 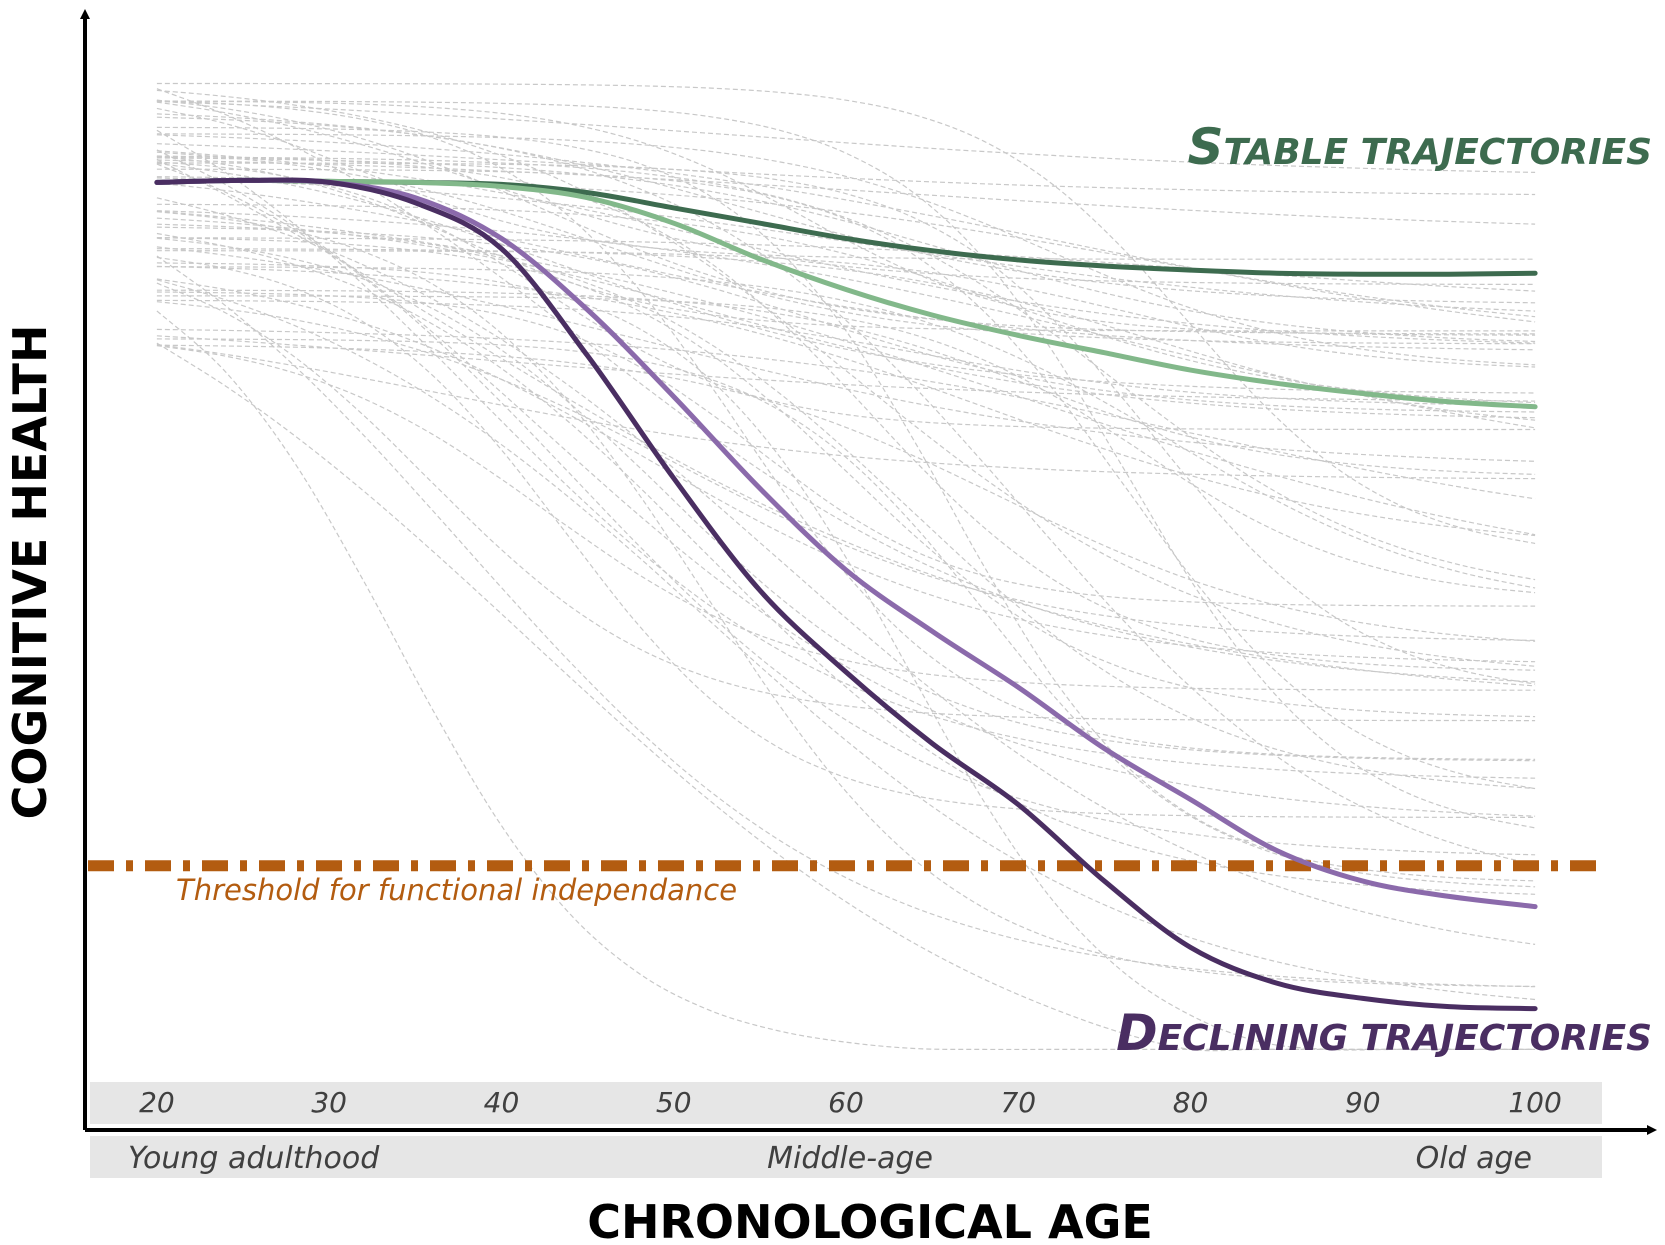 I want to click on x-tick-label: 100, so click(x=1534, y=1102).